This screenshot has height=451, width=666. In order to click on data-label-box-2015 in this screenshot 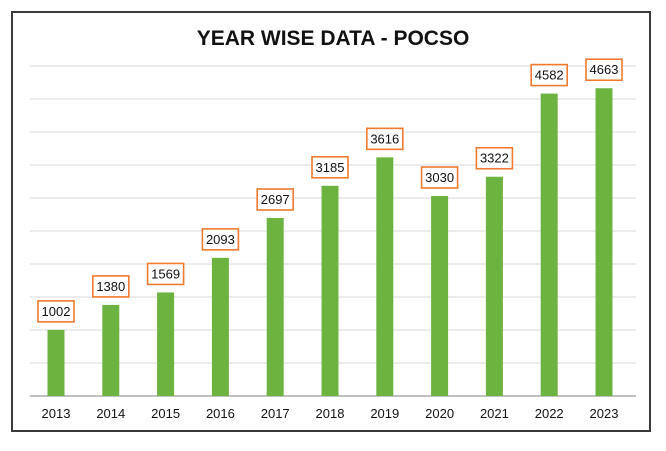, I will do `click(165, 274)`.